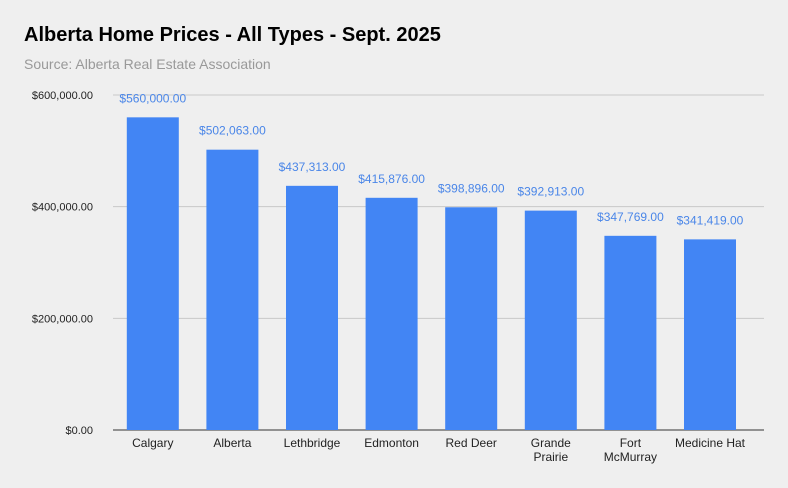 The image size is (788, 488). Describe the element at coordinates (710, 220) in the screenshot. I see `data-label: $341,419.00` at that location.